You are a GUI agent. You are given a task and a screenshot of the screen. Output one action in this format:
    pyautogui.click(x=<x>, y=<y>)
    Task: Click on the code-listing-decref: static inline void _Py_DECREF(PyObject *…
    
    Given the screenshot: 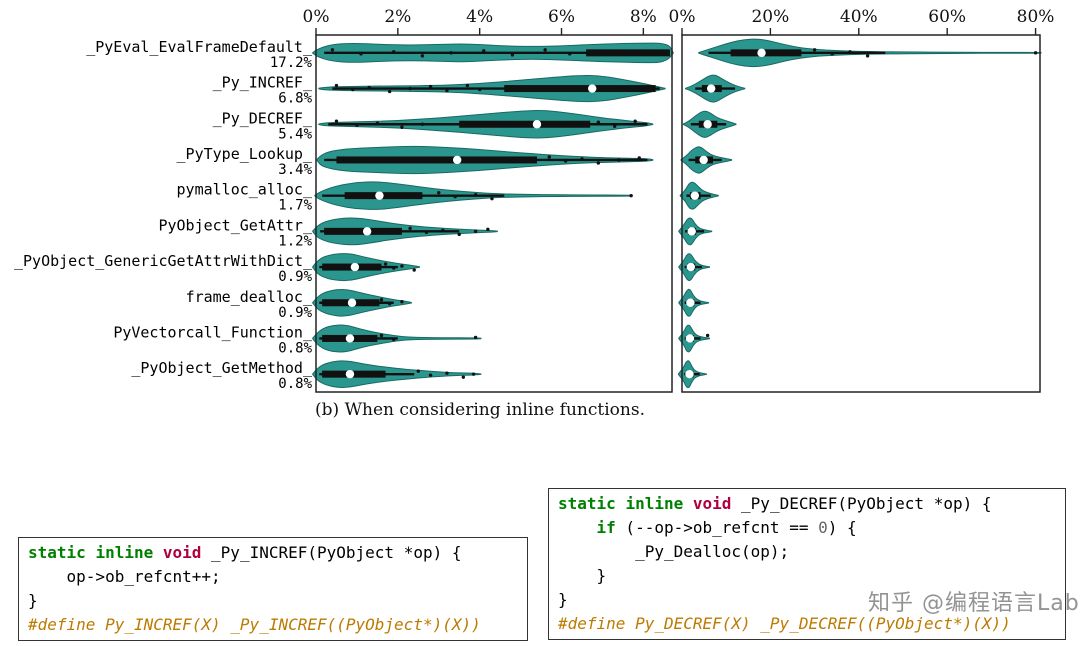 What is the action you would take?
    pyautogui.click(x=807, y=564)
    